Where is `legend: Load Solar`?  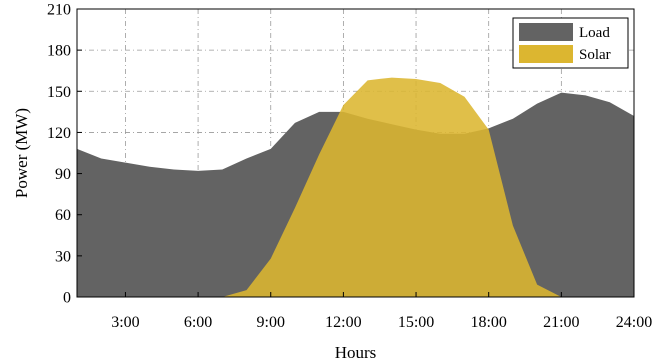 legend: Load Solar is located at coordinates (570, 43).